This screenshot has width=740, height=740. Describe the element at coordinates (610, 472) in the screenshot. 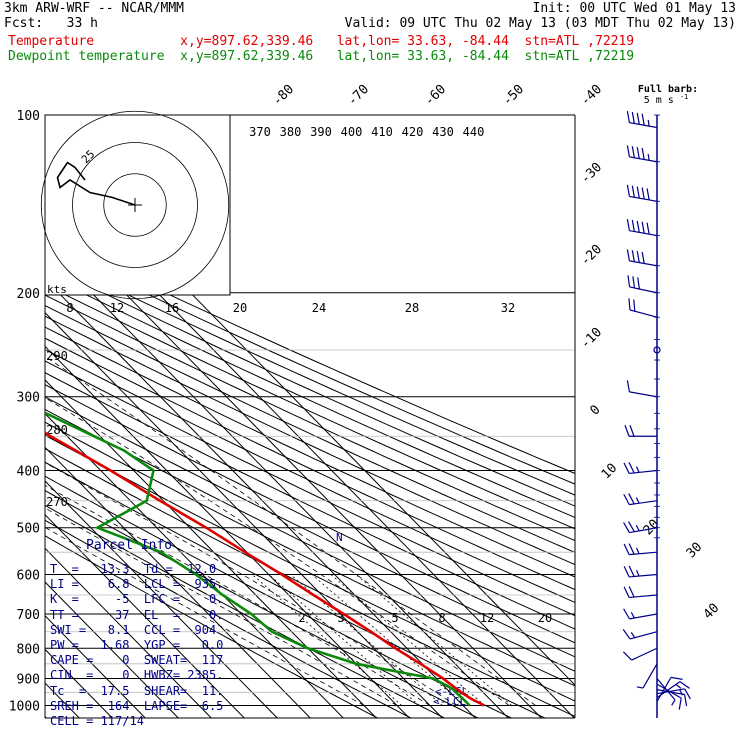

I see `isotherm-tick-label: 10` at that location.